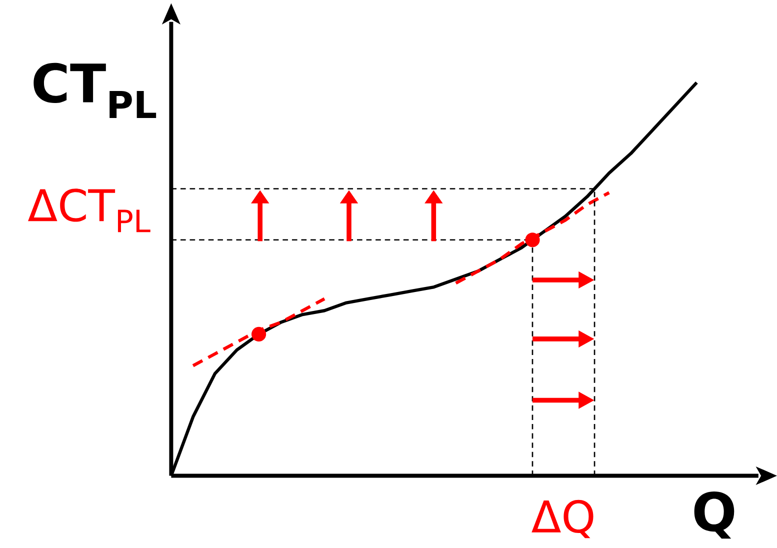 This screenshot has height=548, width=777. I want to click on x-axis-title: Q, so click(714, 514).